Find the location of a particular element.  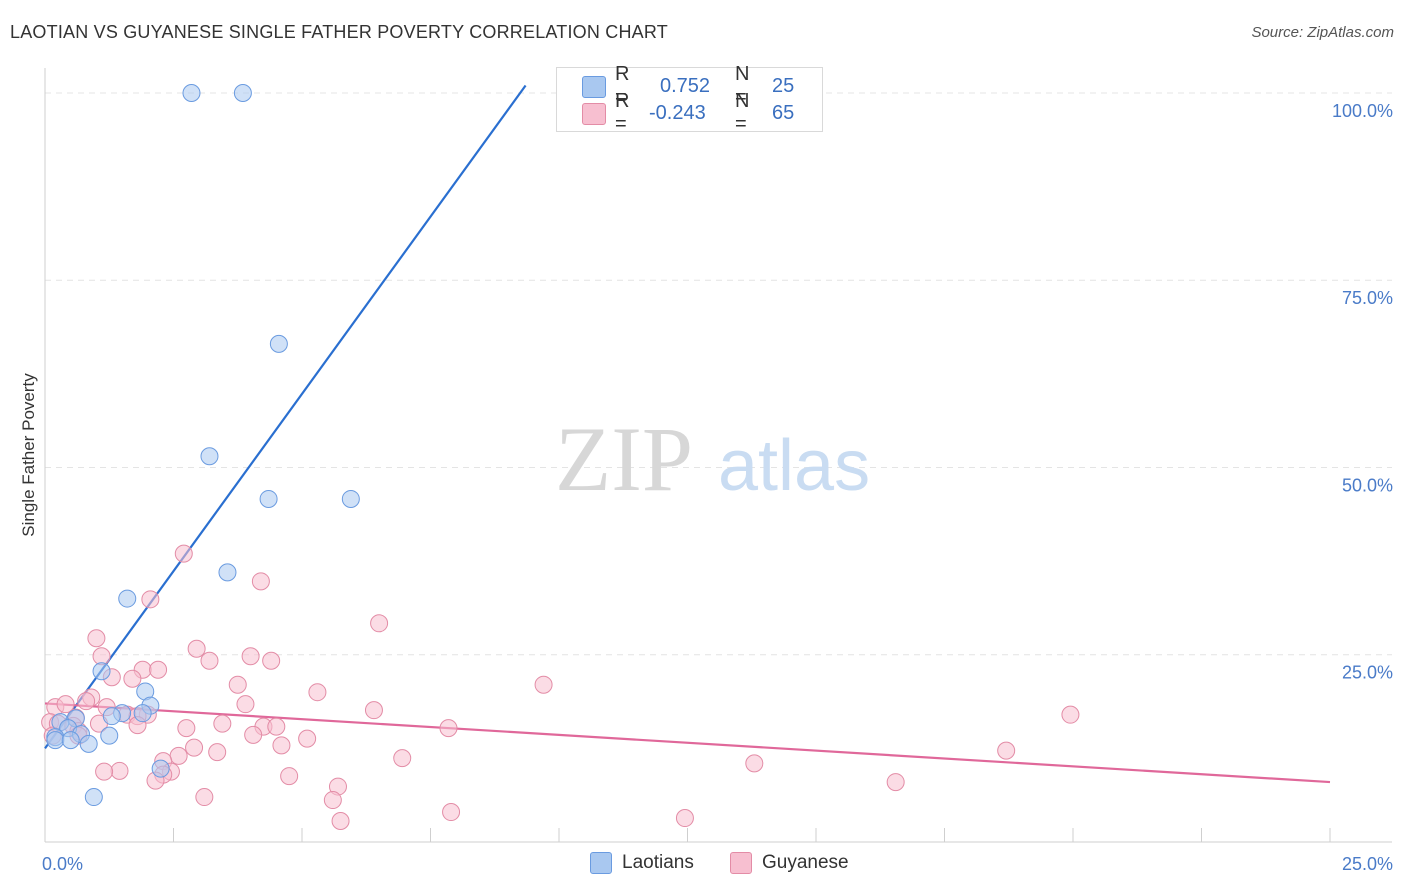

y-tick-label: 100.0% is located at coordinates (1362, 111).